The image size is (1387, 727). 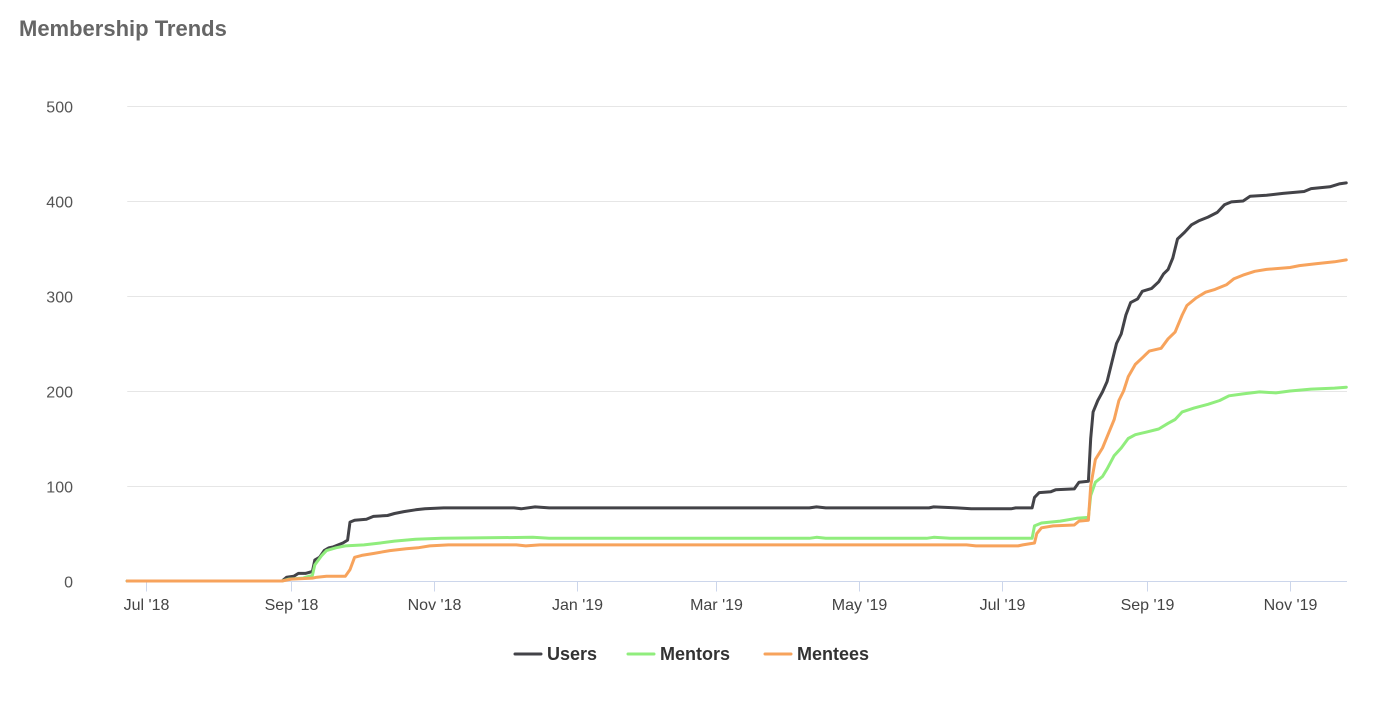 I want to click on x-tick-label: Jul '18, so click(x=147, y=605).